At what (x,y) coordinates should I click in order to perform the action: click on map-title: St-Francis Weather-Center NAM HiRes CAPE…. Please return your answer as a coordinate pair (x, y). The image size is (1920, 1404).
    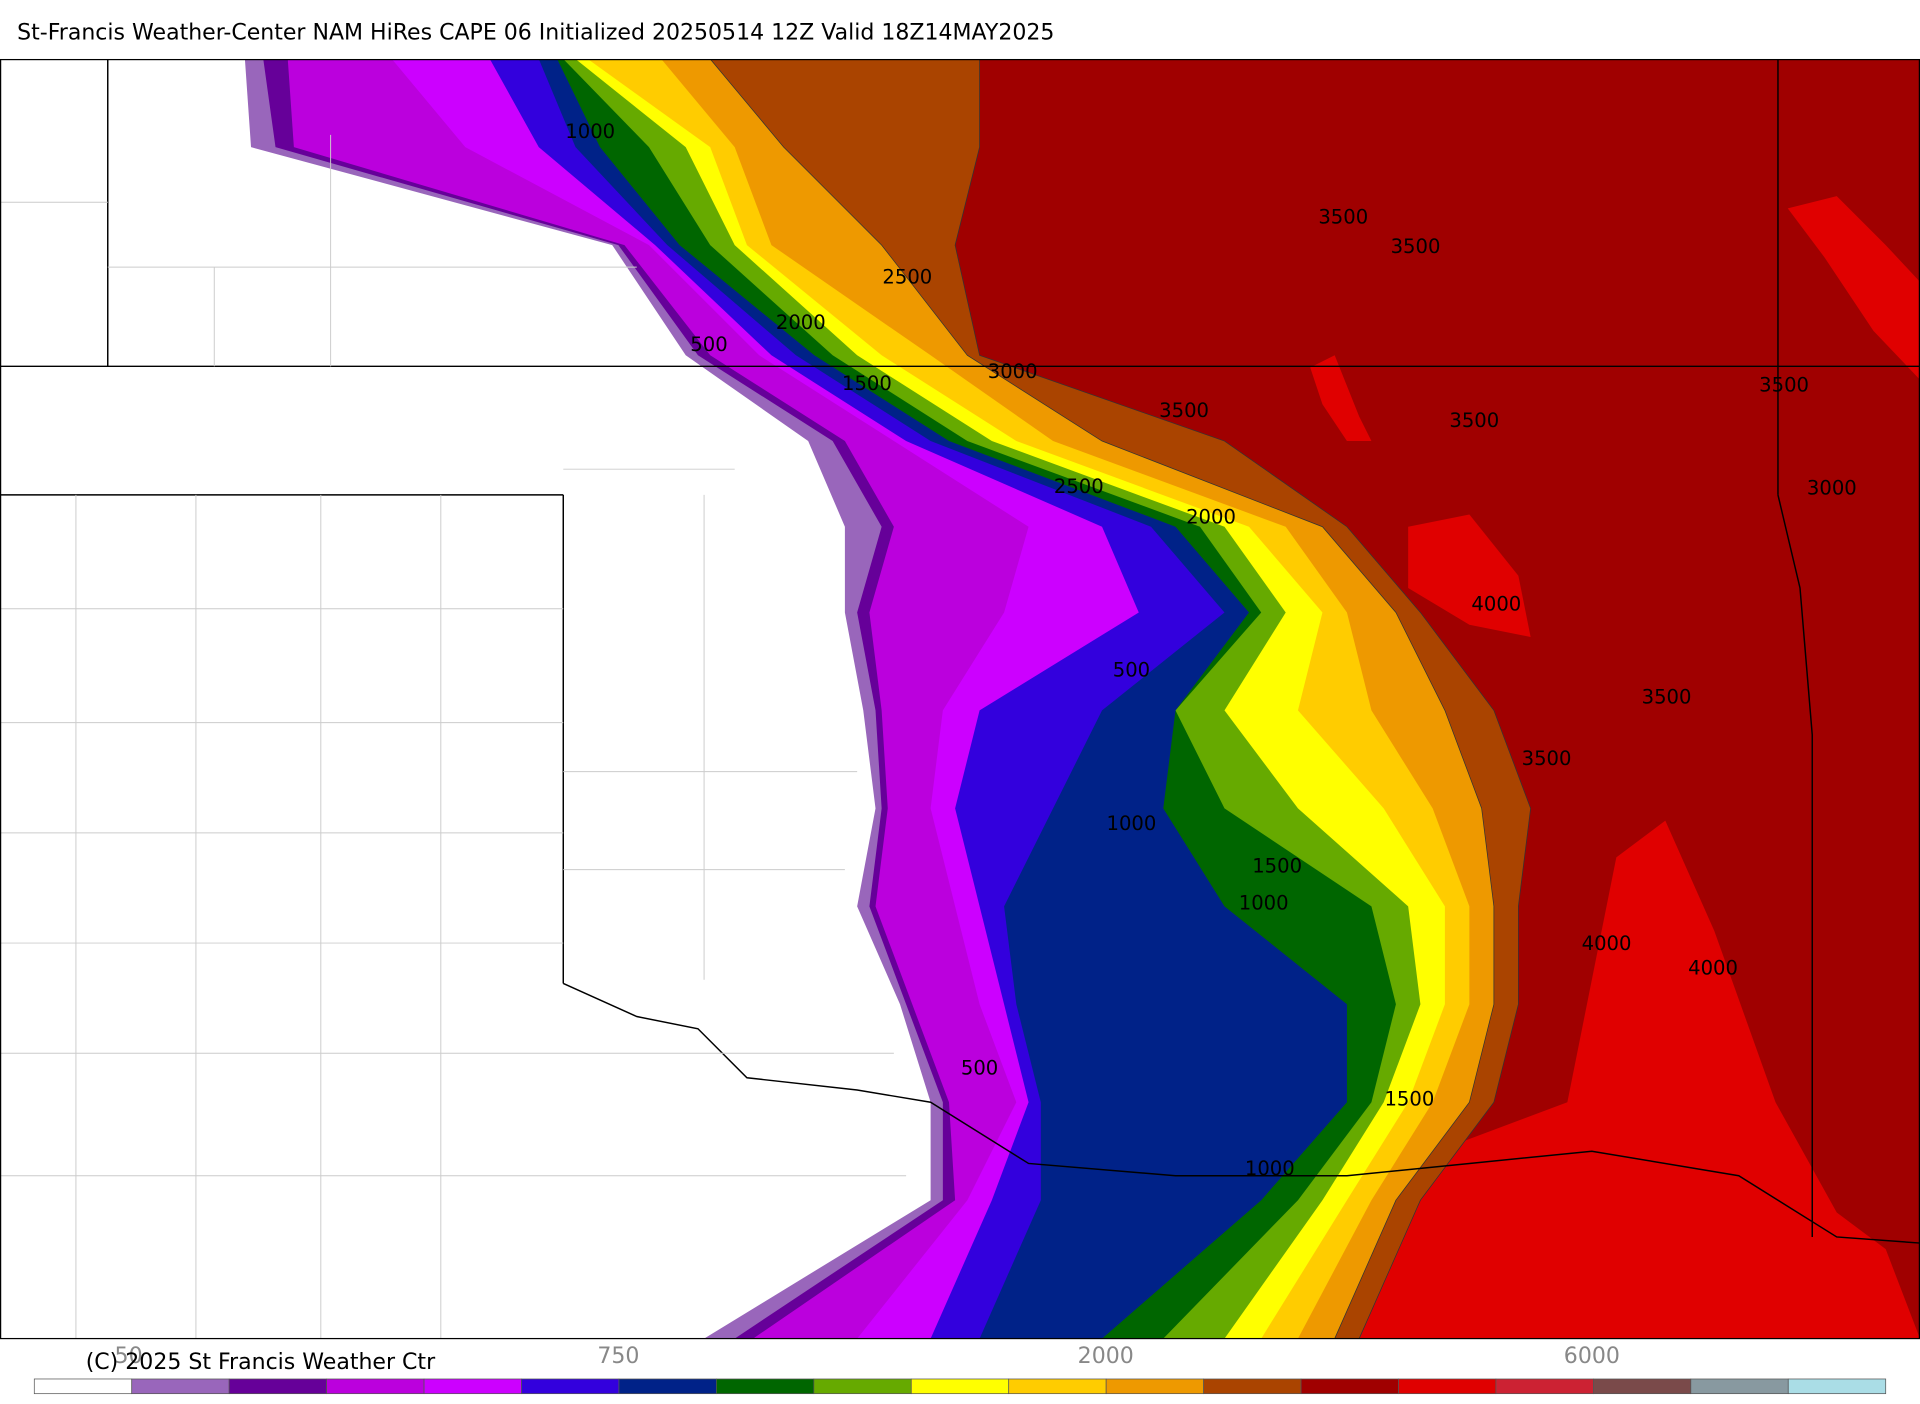
    Looking at the image, I should click on (535, 32).